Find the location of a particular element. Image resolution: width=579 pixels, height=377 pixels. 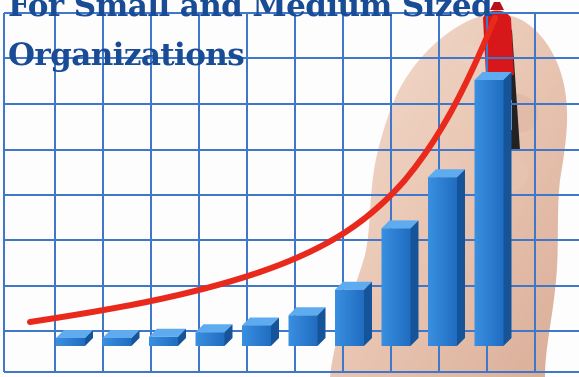

headline-line-2: Organizations is located at coordinates (126, 55).